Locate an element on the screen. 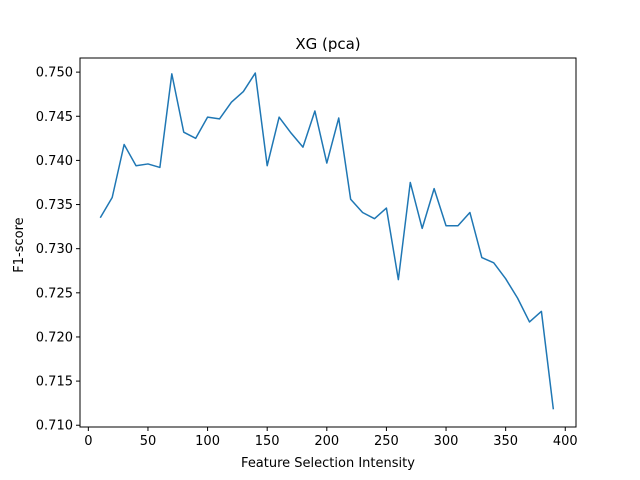  y-axis-label: F1-score is located at coordinates (19, 244).